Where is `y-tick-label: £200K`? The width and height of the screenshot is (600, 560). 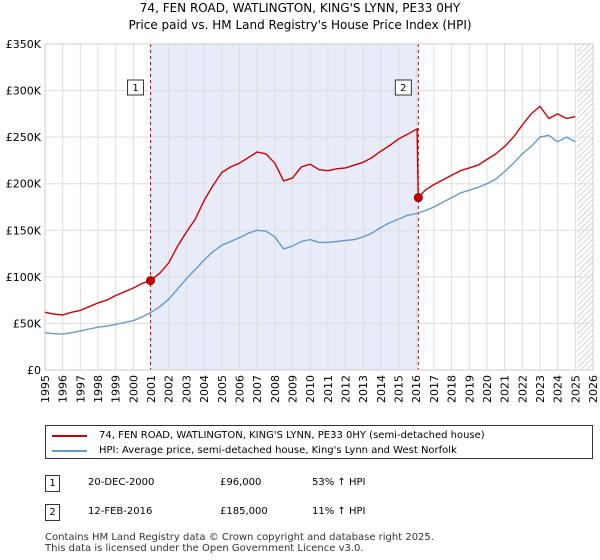
y-tick-label: £200K is located at coordinates (24, 184).